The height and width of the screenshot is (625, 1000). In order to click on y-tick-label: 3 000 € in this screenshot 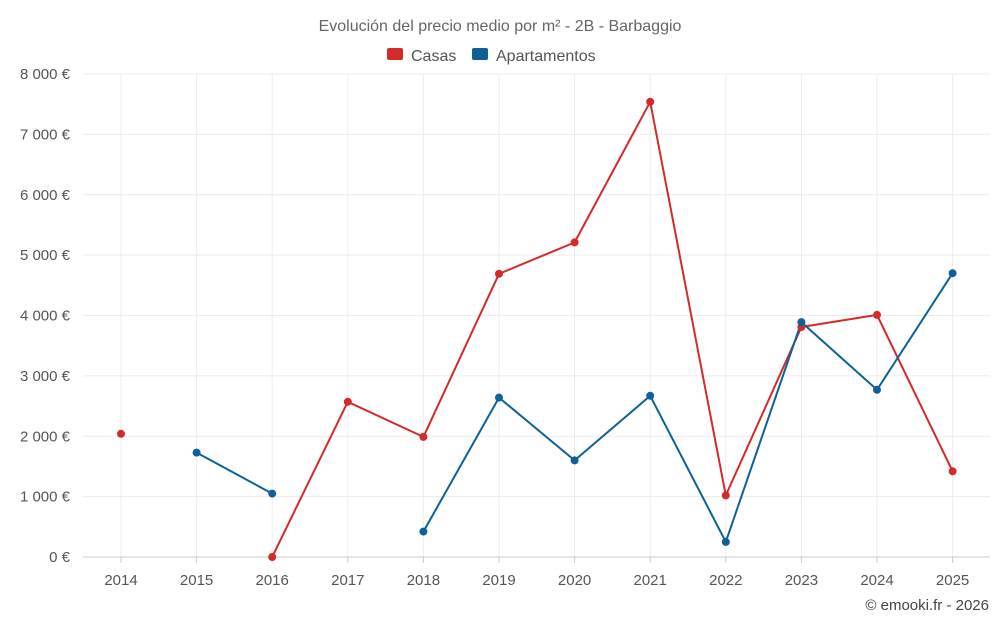, I will do `click(45, 376)`.